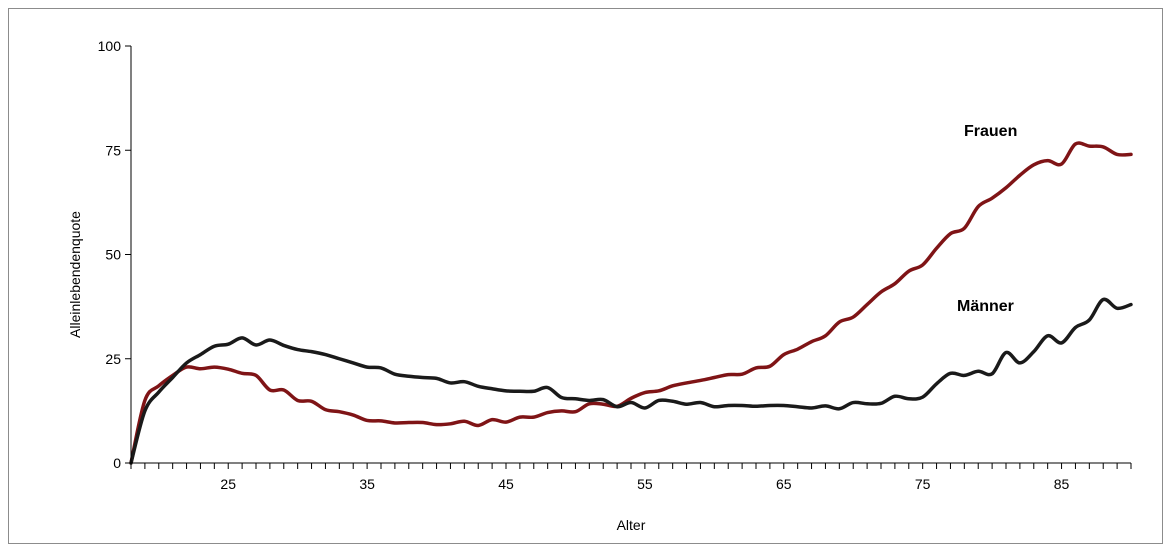 The image size is (1171, 545). Describe the element at coordinates (985, 306) in the screenshot. I see `series-label-maenner: Männer` at that location.